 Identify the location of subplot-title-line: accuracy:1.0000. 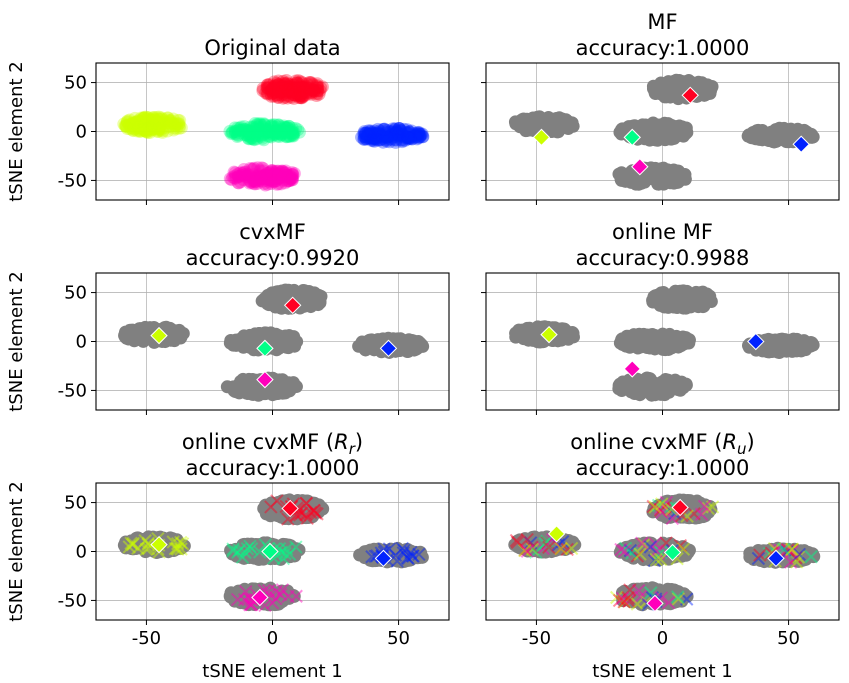
(273, 468).